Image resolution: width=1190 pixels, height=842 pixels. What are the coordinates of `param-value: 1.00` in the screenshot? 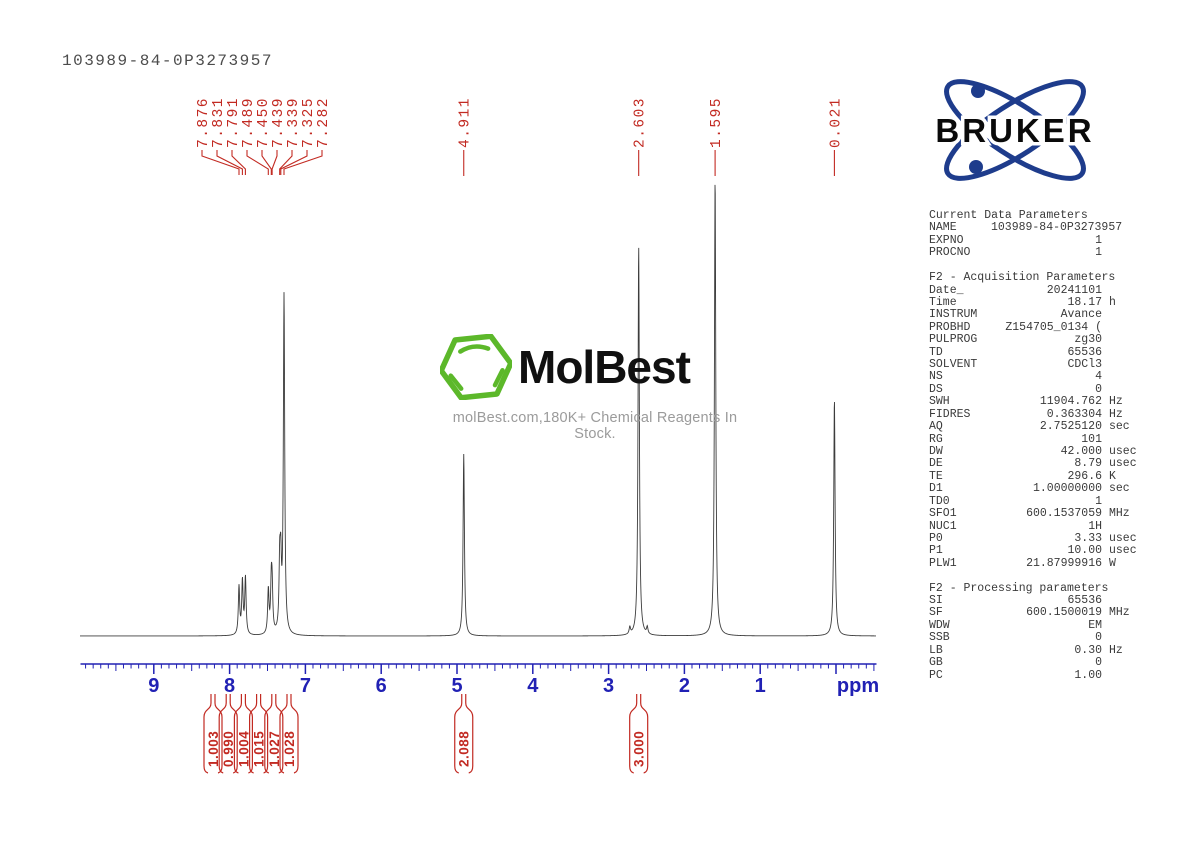 It's located at (1088, 675).